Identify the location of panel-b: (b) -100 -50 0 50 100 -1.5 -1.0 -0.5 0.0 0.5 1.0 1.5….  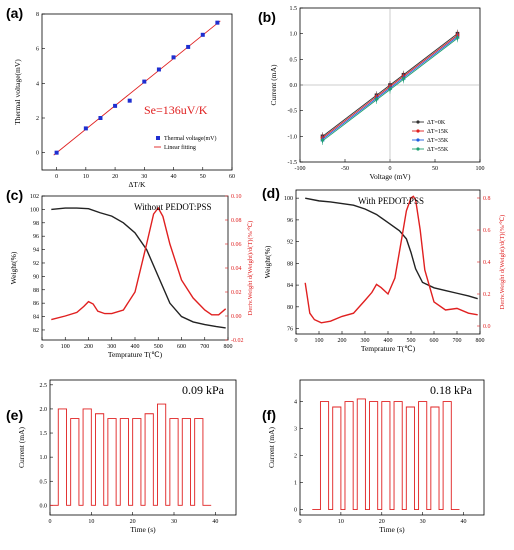
(371, 93).